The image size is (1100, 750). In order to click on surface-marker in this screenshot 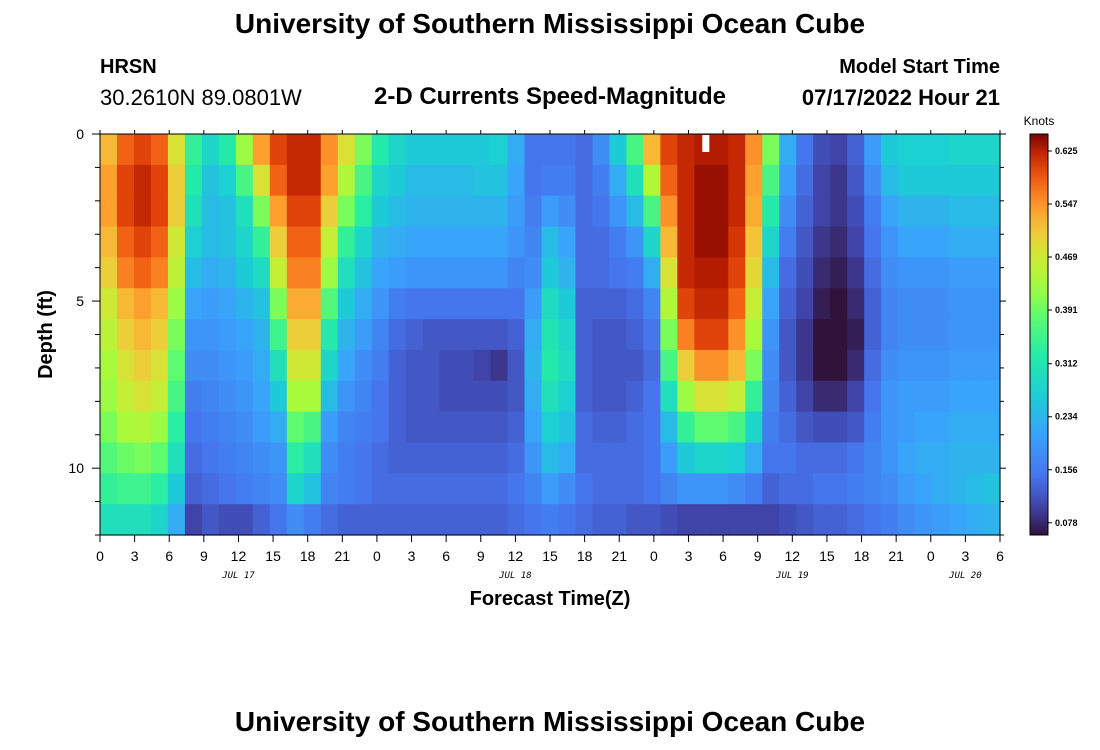, I will do `click(706, 143)`.